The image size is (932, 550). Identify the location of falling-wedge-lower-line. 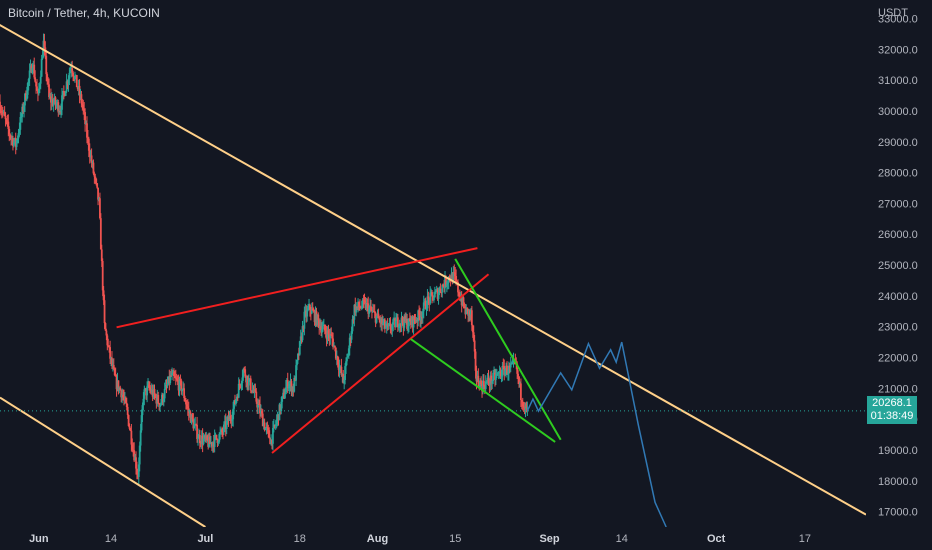
(483, 390).